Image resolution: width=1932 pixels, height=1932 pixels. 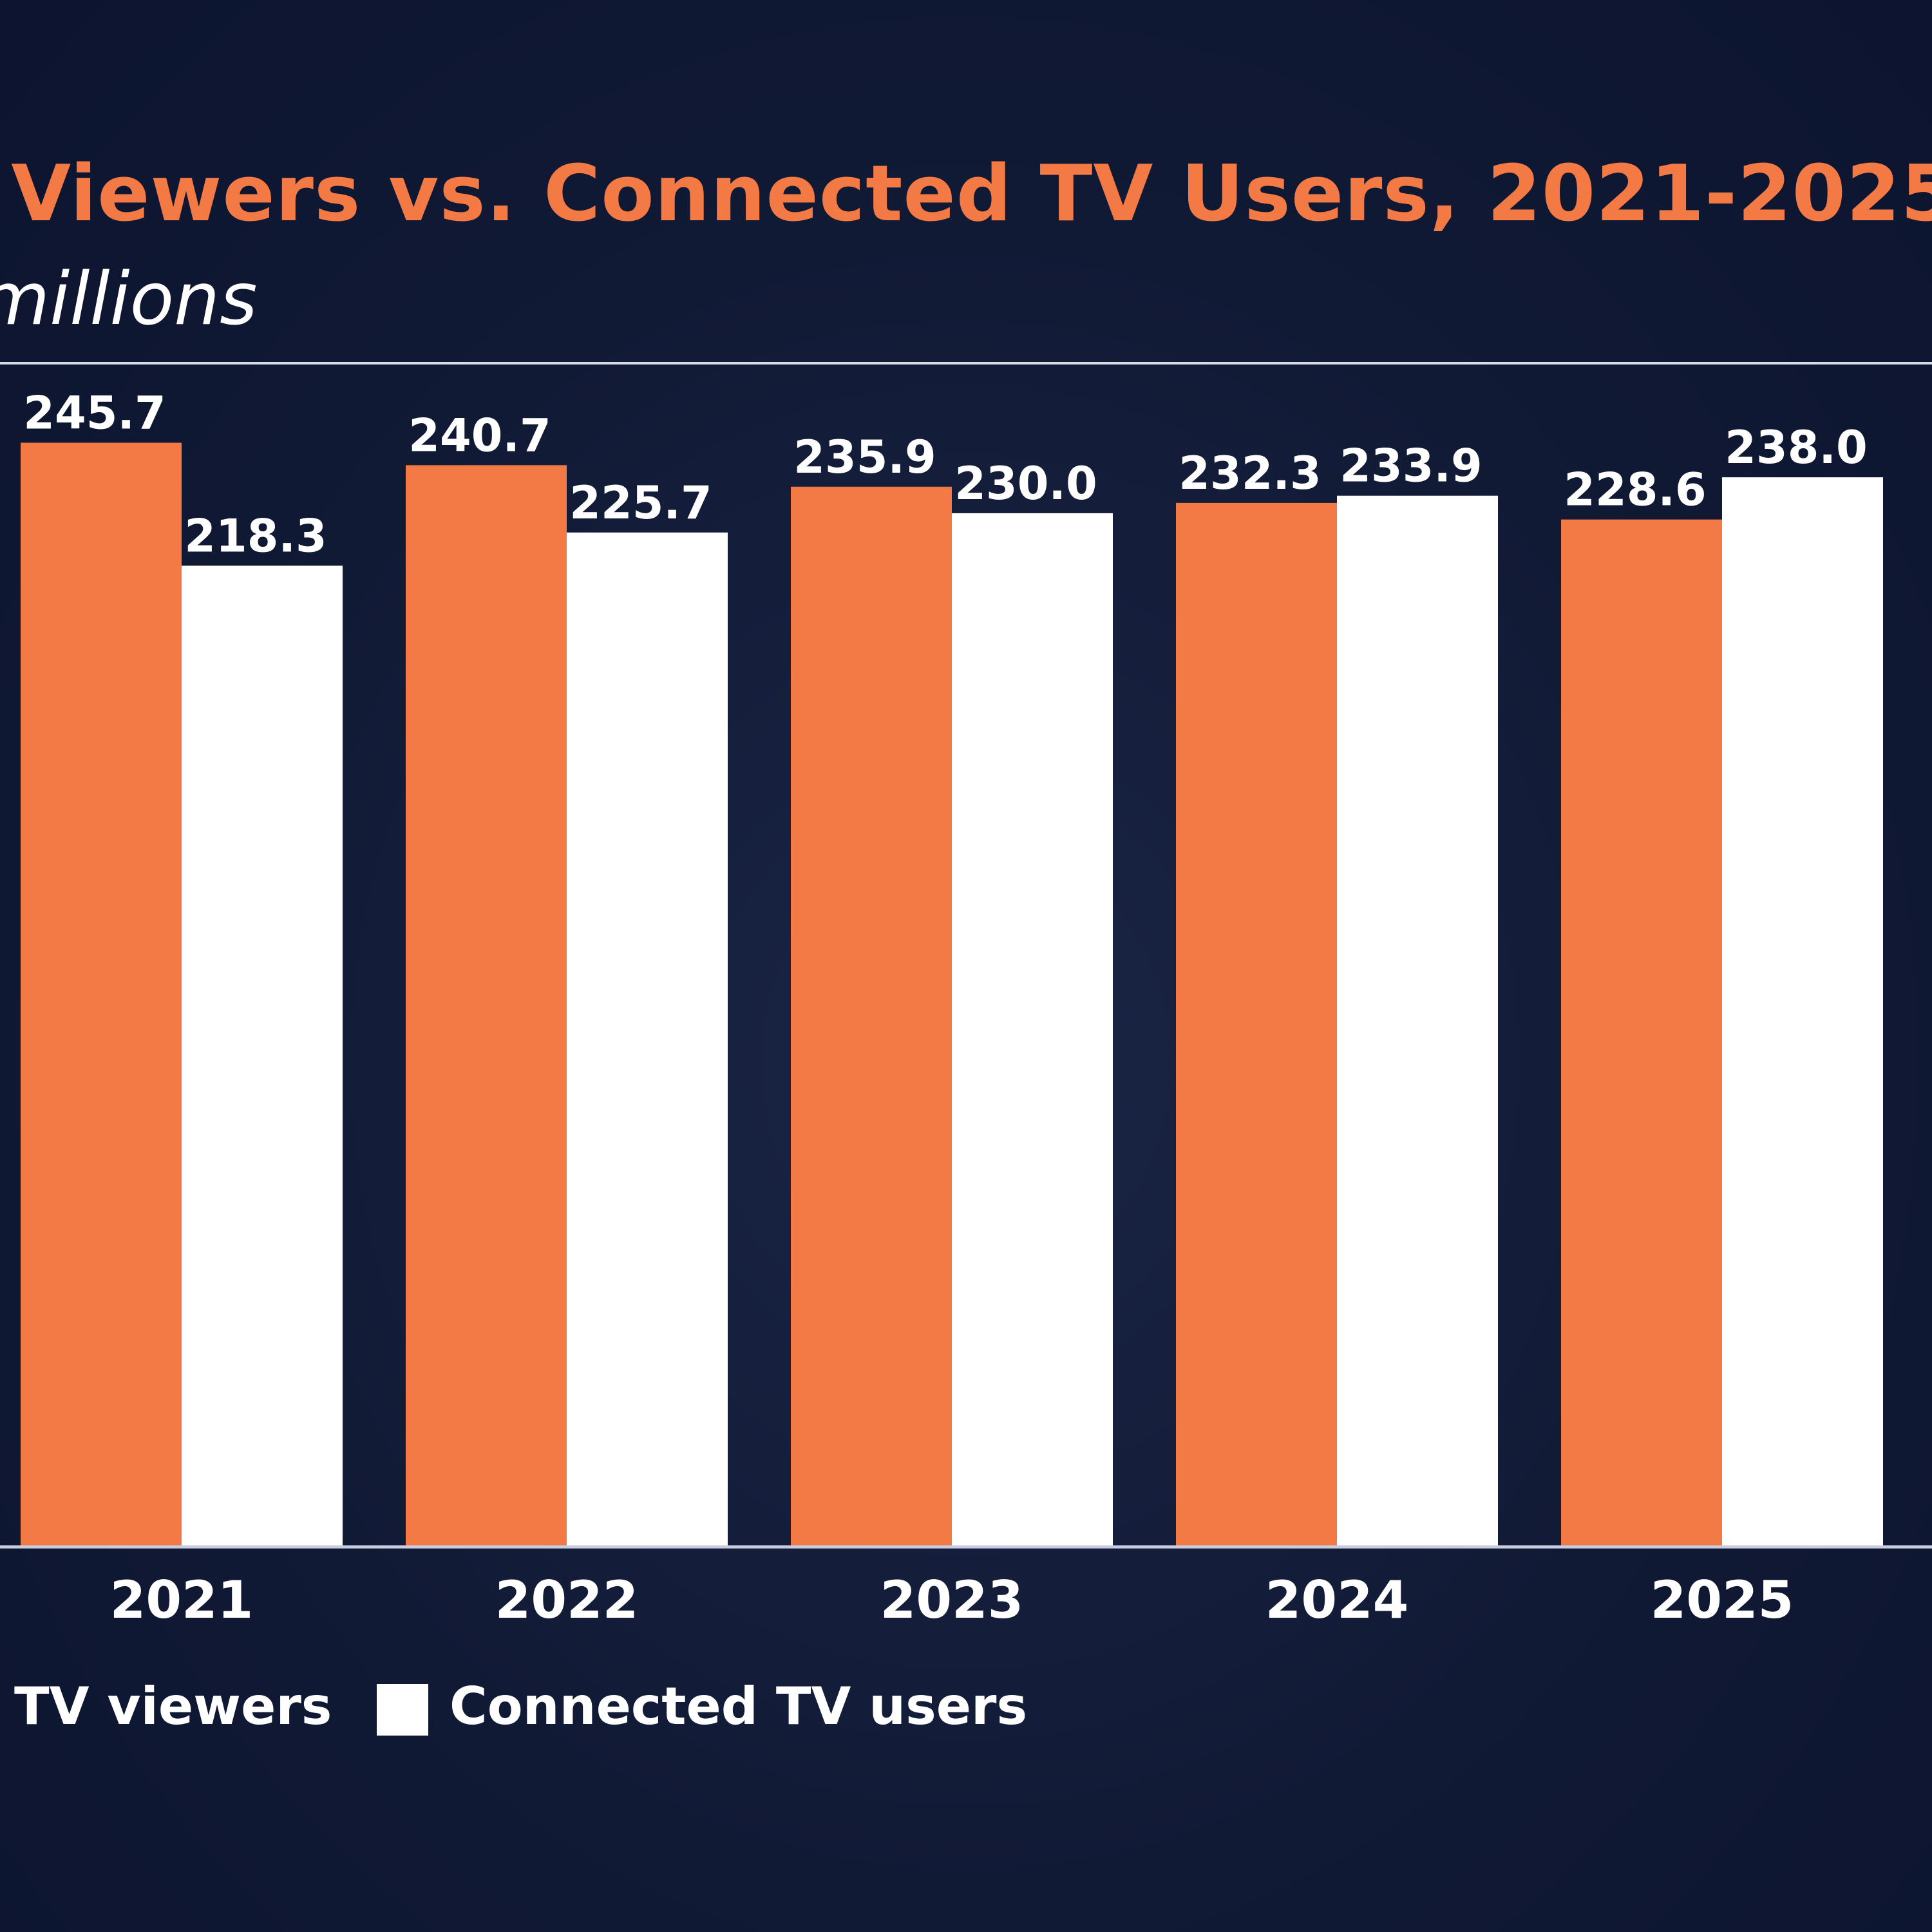 What do you see at coordinates (647, 1039) in the screenshot?
I see `bar-connected-tv-2022` at bounding box center [647, 1039].